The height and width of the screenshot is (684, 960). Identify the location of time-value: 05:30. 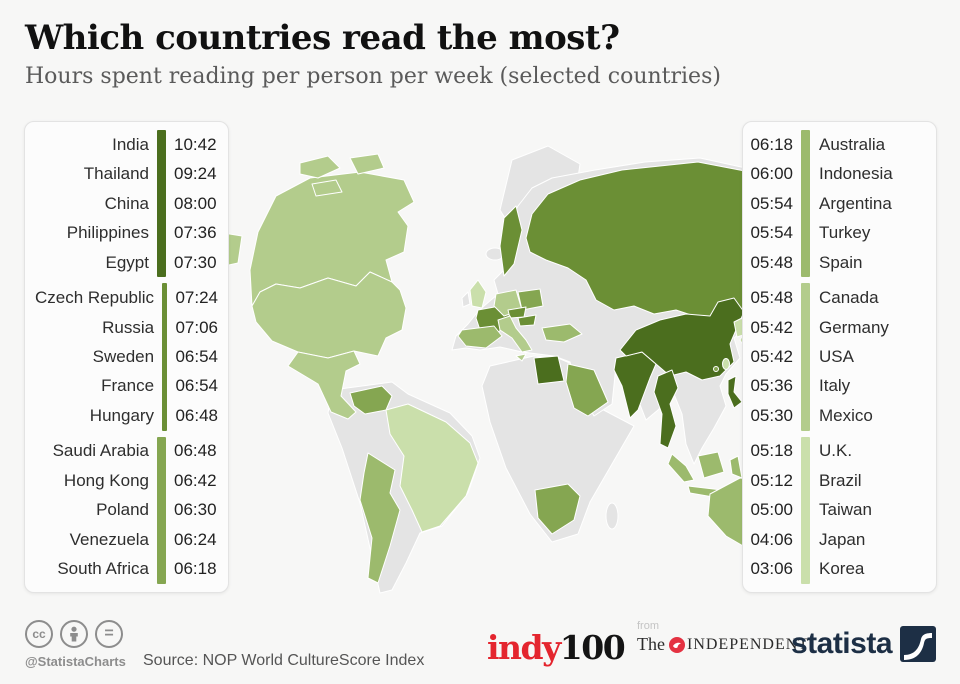
(771, 415).